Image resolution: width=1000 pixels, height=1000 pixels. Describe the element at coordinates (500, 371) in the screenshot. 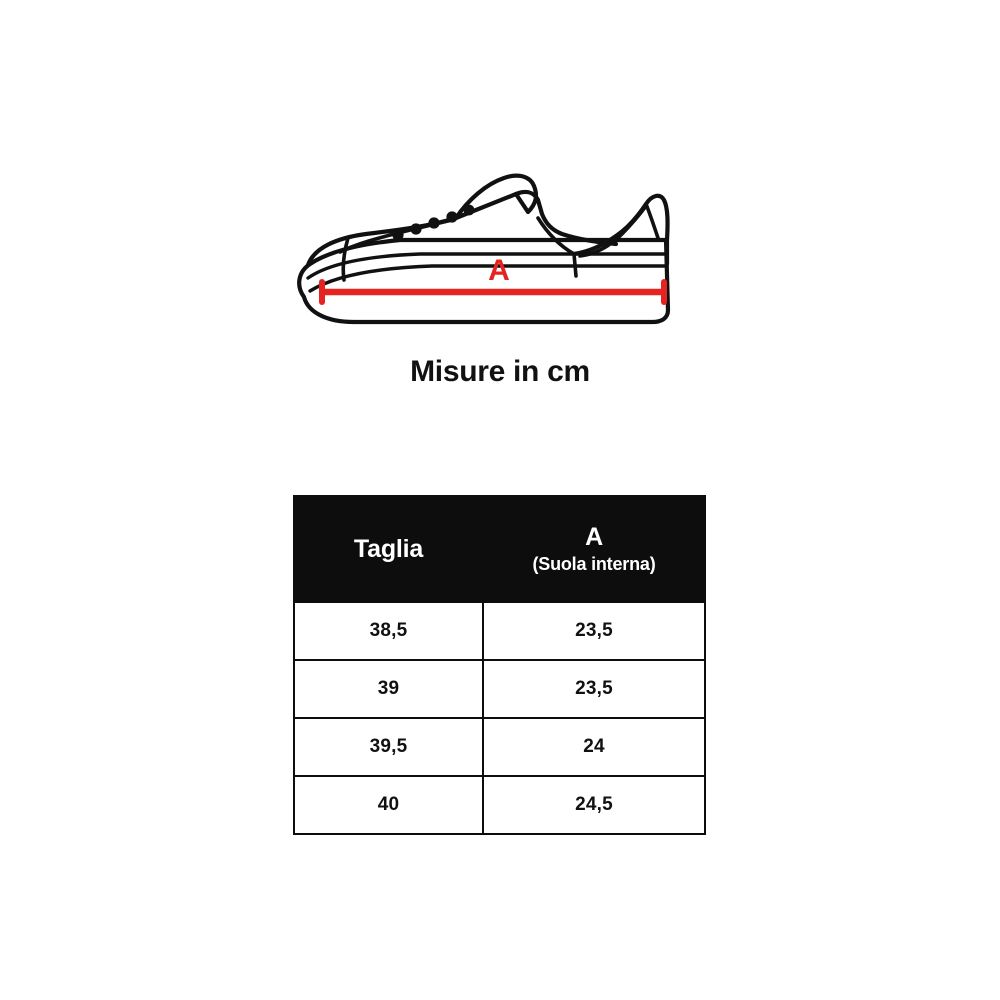

I see `caption-misure-in-cm: Misure in cm` at that location.